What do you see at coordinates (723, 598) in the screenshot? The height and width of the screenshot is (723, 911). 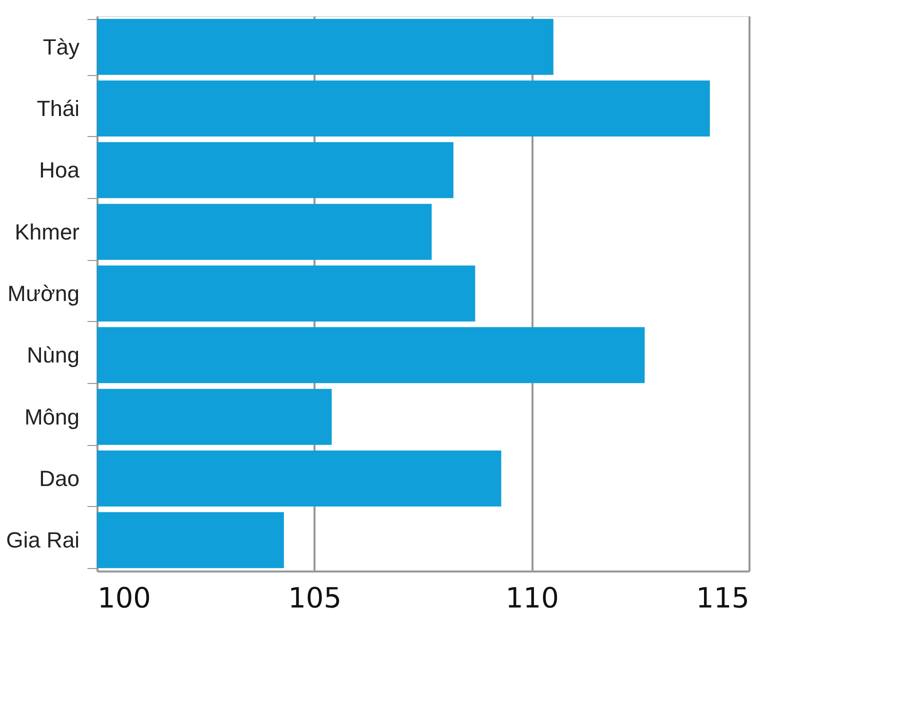 I see `x-tick-label: 115` at bounding box center [723, 598].